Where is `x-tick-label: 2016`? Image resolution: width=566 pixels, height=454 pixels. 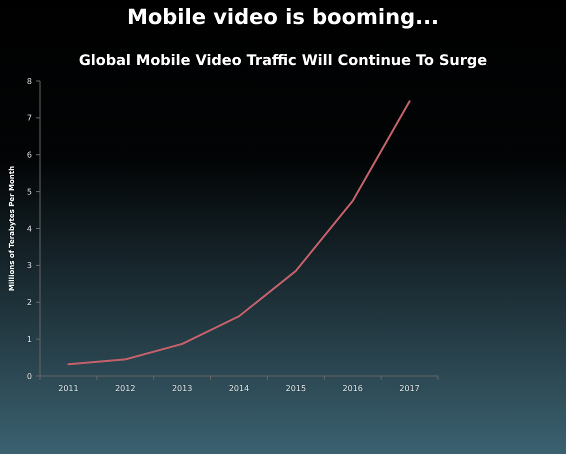
x-tick-label: 2016 is located at coordinates (352, 388).